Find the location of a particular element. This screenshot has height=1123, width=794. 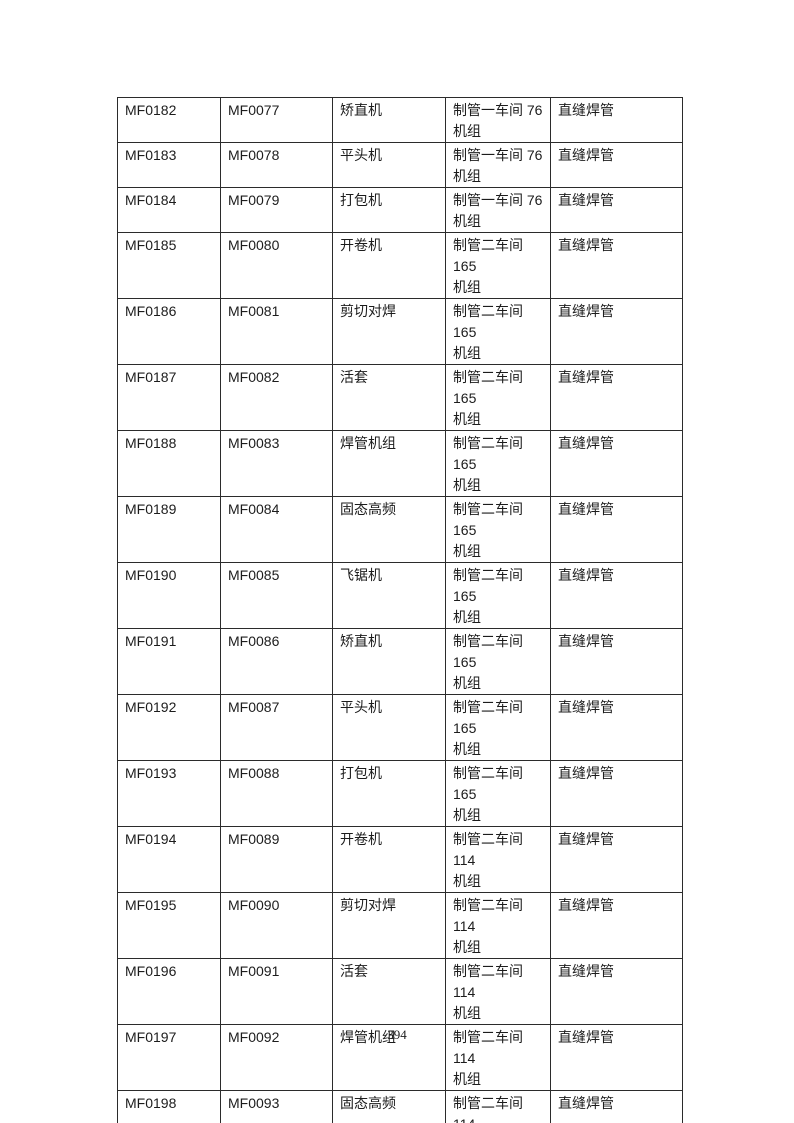

table-cell: MF0082 is located at coordinates (276, 397).